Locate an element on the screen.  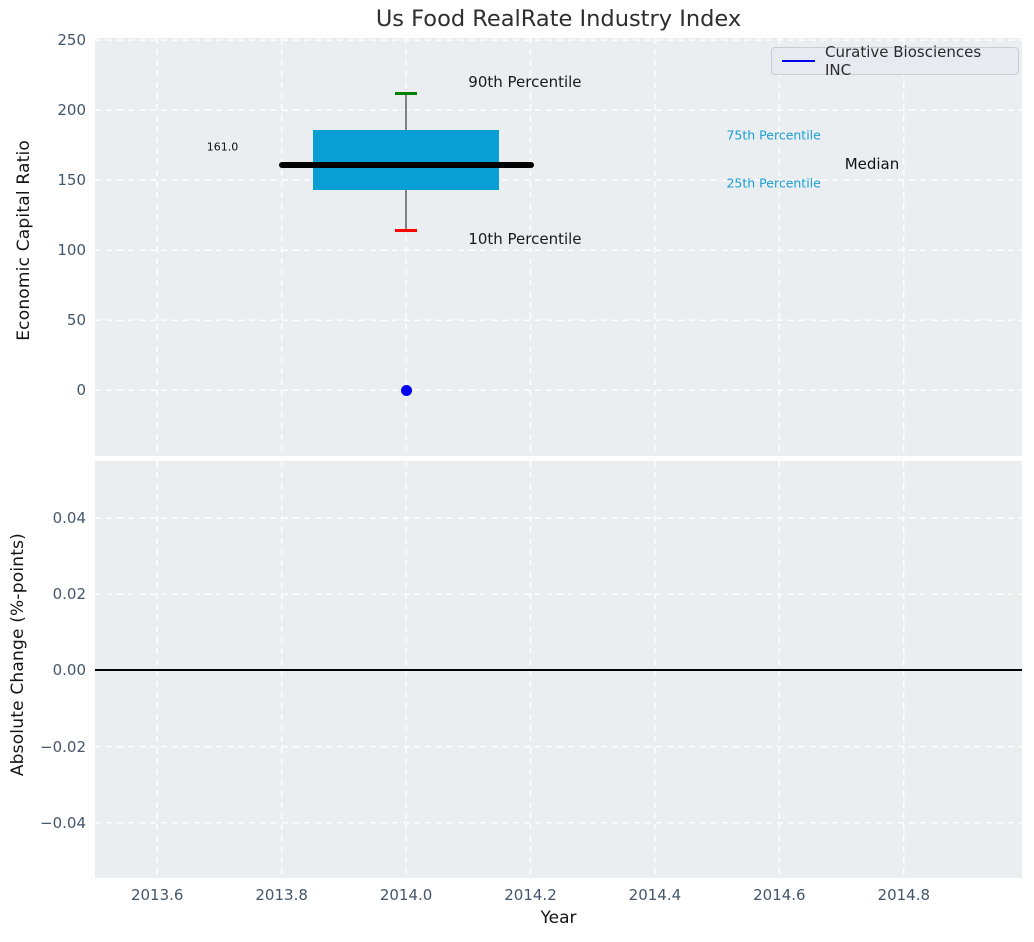
p10-cap is located at coordinates (406, 230).